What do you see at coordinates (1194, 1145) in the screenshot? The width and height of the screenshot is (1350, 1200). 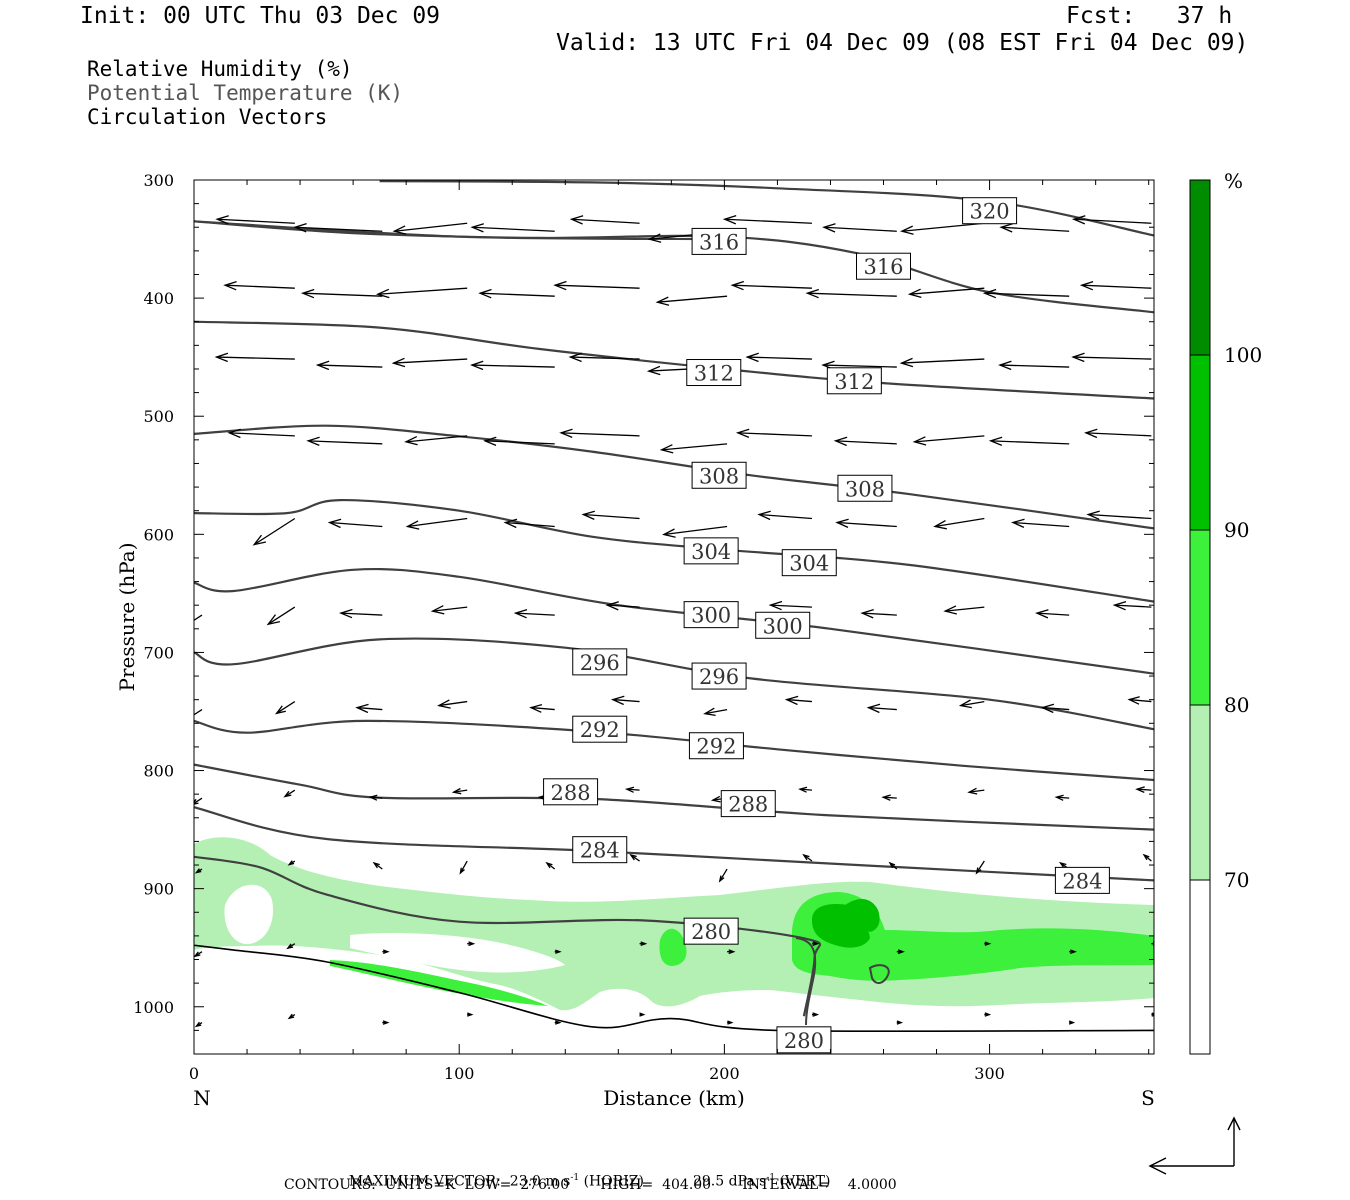 I see `reference-vector` at bounding box center [1194, 1145].